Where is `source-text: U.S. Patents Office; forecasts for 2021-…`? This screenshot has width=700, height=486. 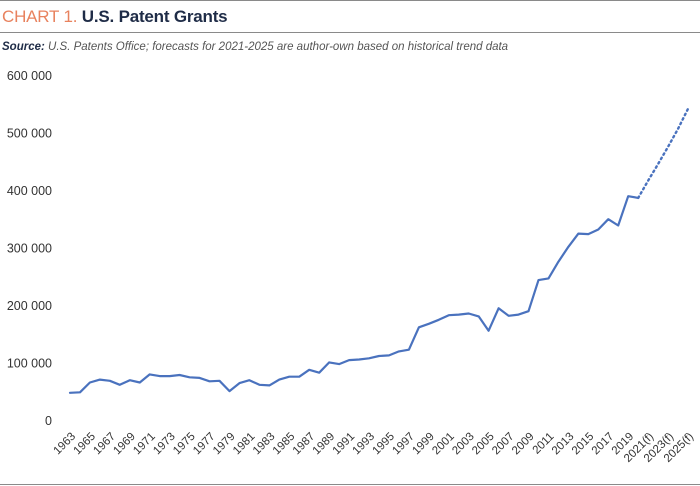 source-text: U.S. Patents Office; forecasts for 2021-… is located at coordinates (278, 47).